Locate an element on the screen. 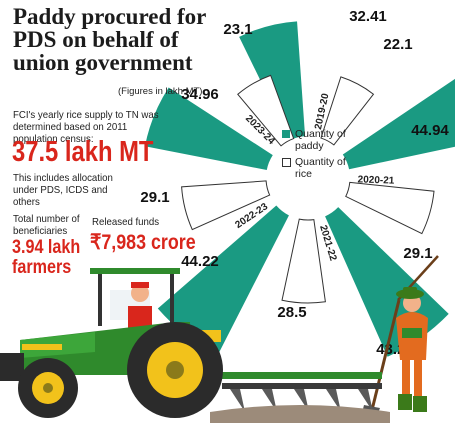 This screenshot has width=455, height=423. year-label-2020-21: 2020-21 is located at coordinates (375, 180).